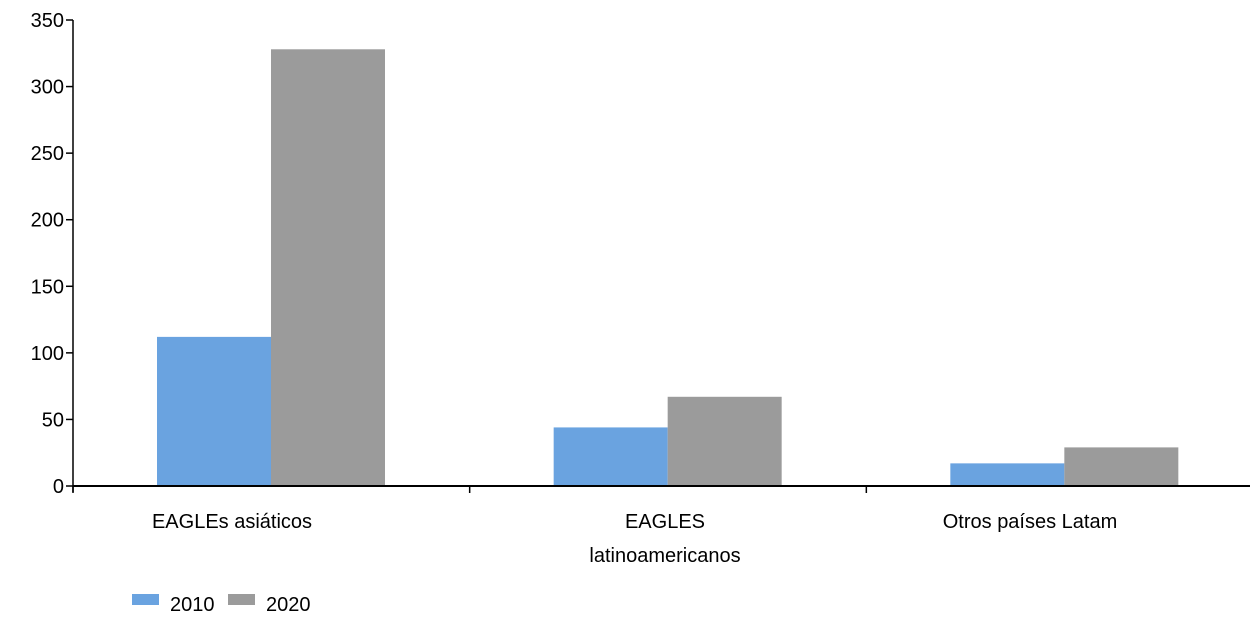 Image resolution: width=1250 pixels, height=628 pixels. What do you see at coordinates (288, 605) in the screenshot?
I see `legend-label-2020: 2020` at bounding box center [288, 605].